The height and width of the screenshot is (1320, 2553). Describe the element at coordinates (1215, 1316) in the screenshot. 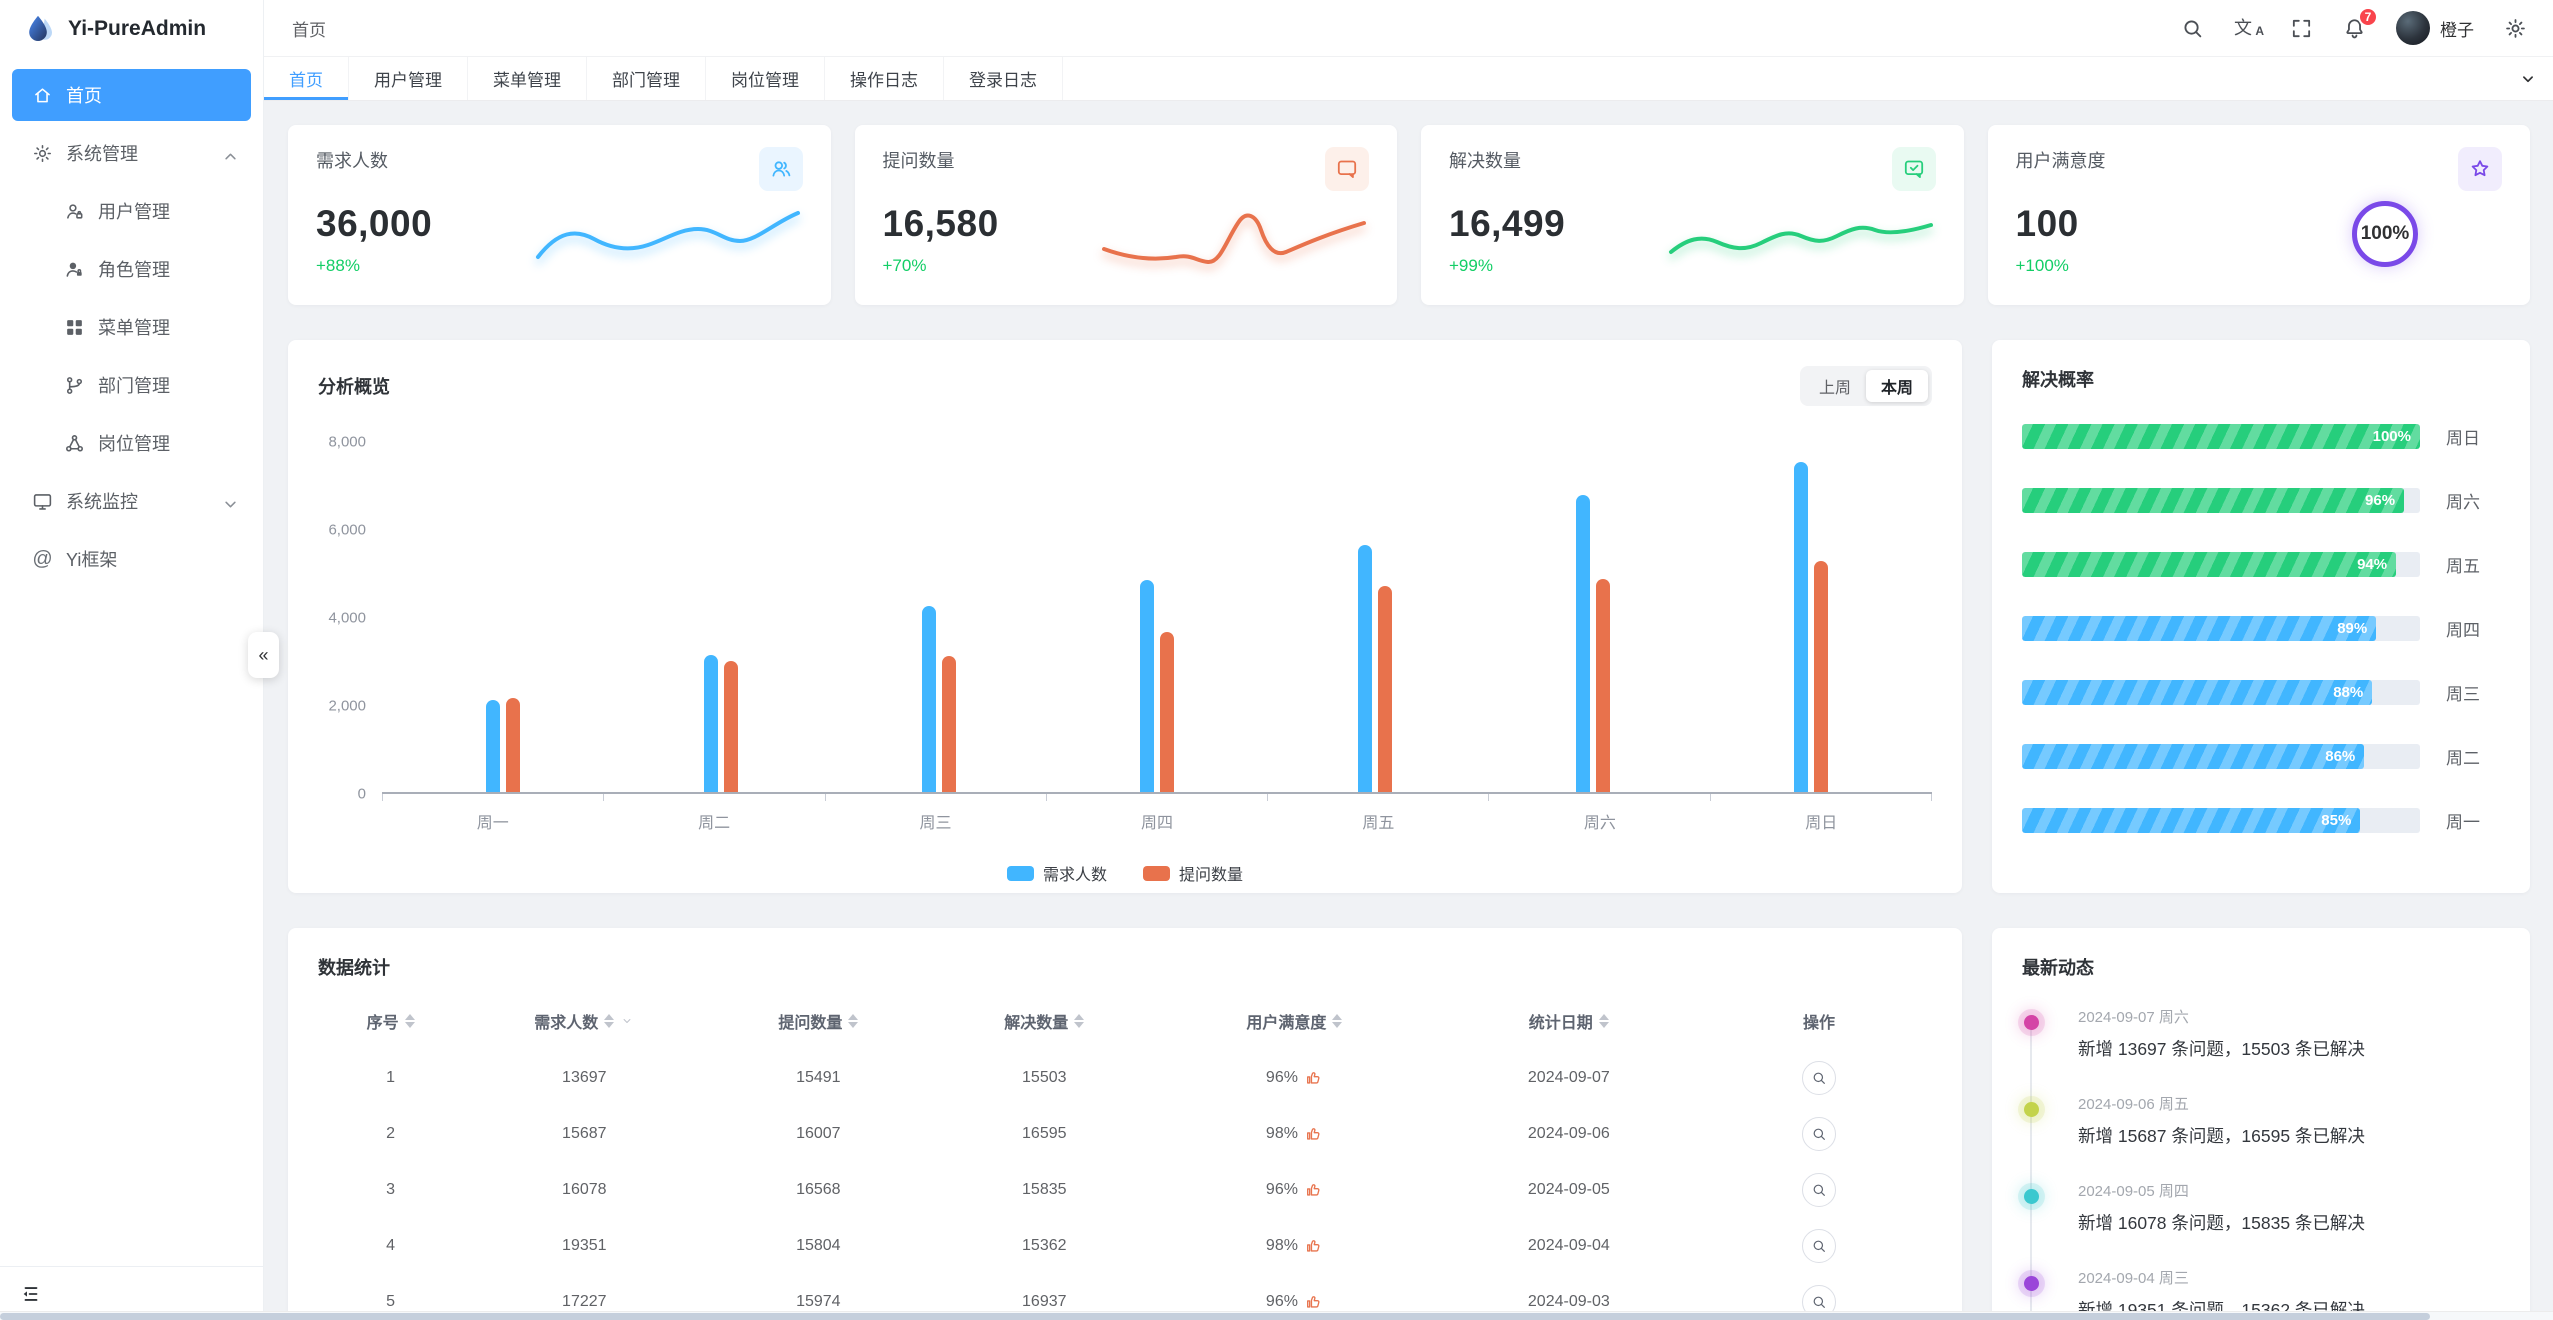

I see `scrollbar-thumb` at that location.